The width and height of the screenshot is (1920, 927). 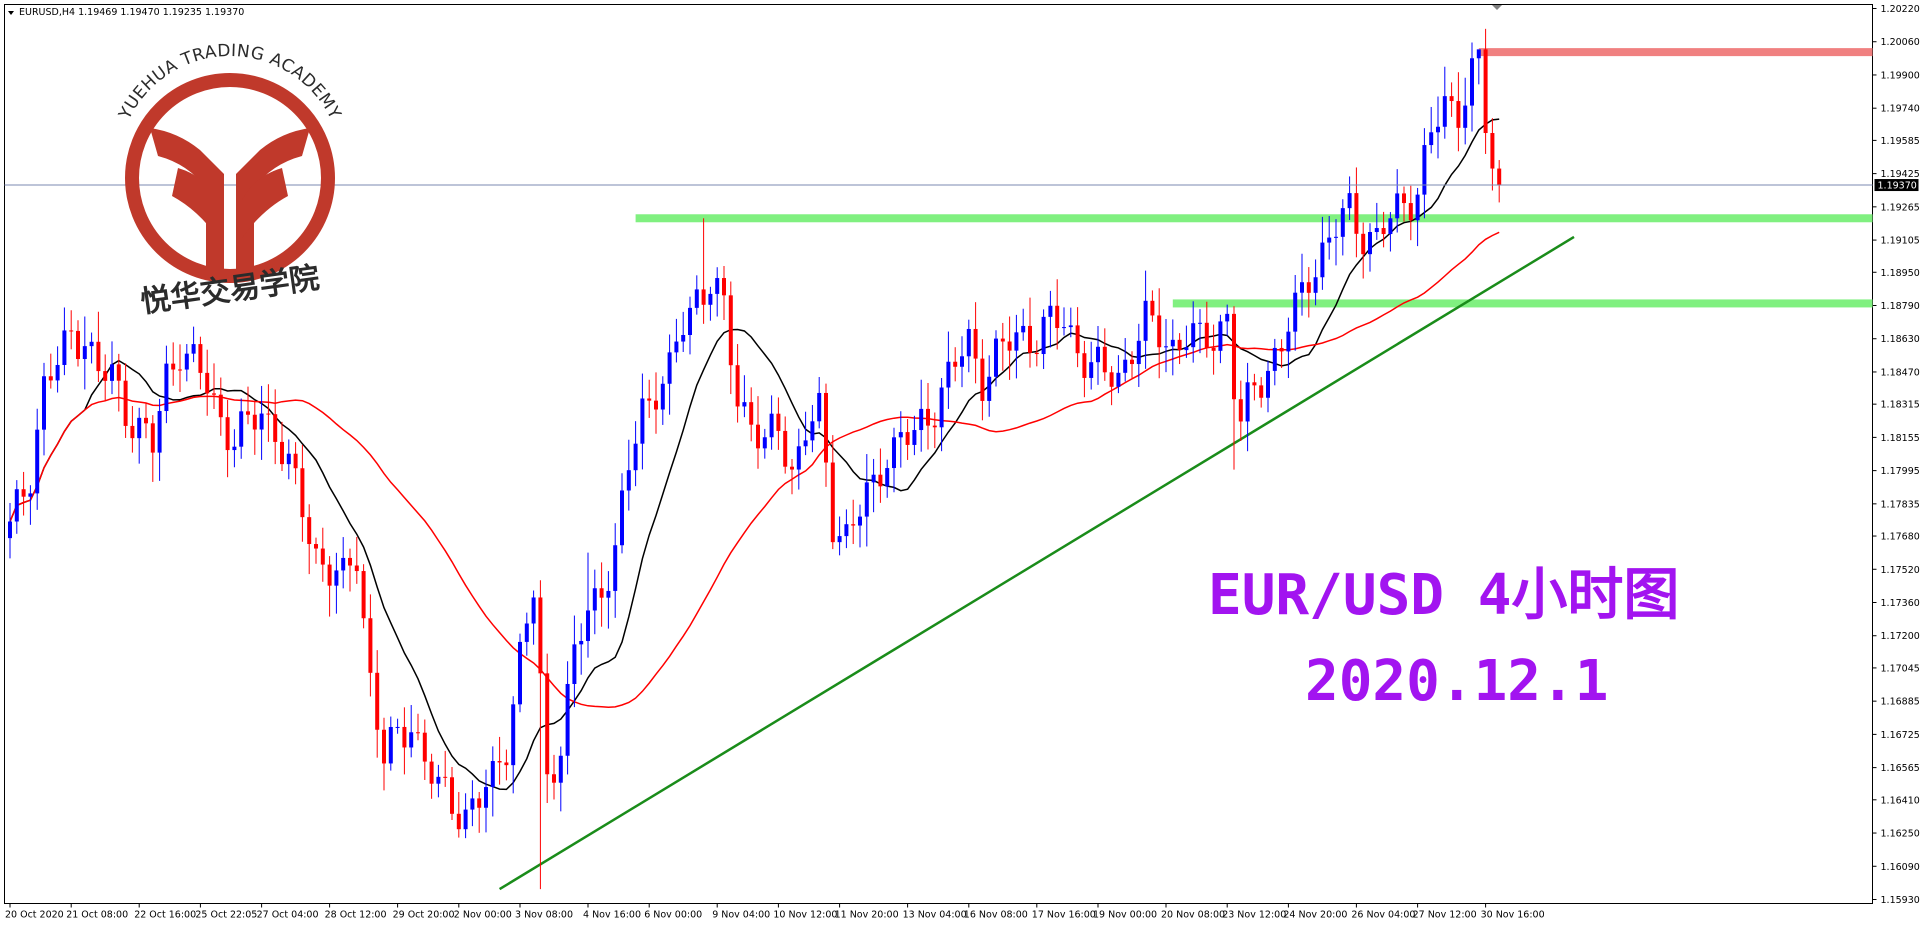 I want to click on y-tick-label: 1.17200, so click(x=1900, y=636).